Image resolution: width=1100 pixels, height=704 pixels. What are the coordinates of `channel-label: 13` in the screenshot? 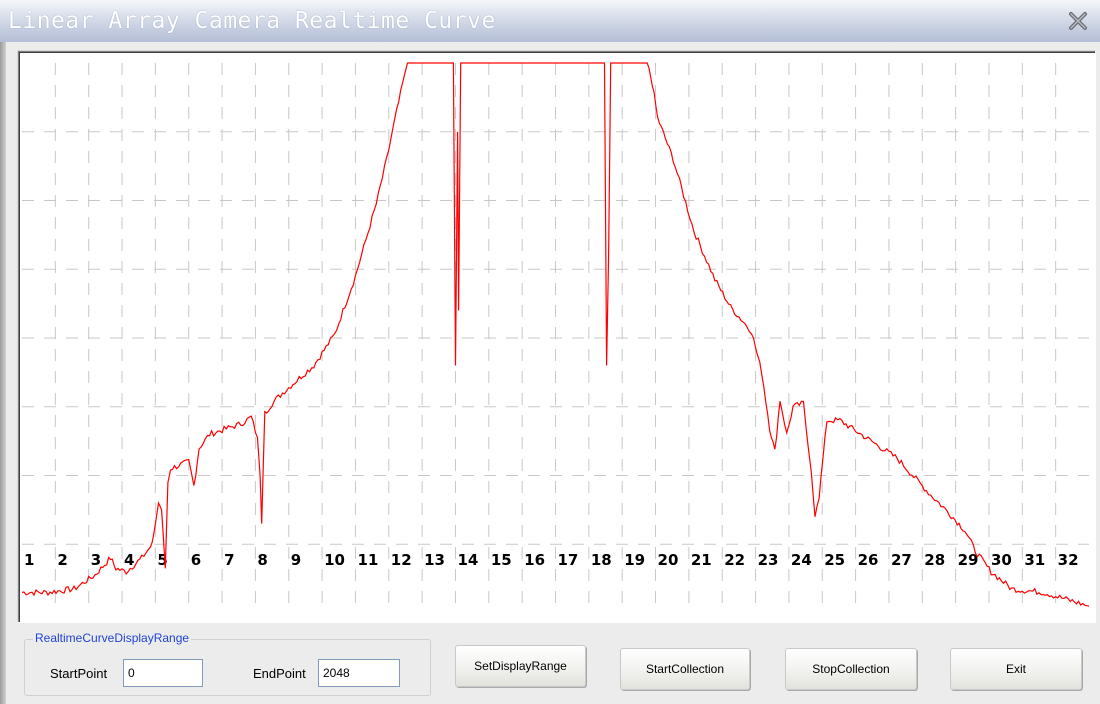 It's located at (434, 560).